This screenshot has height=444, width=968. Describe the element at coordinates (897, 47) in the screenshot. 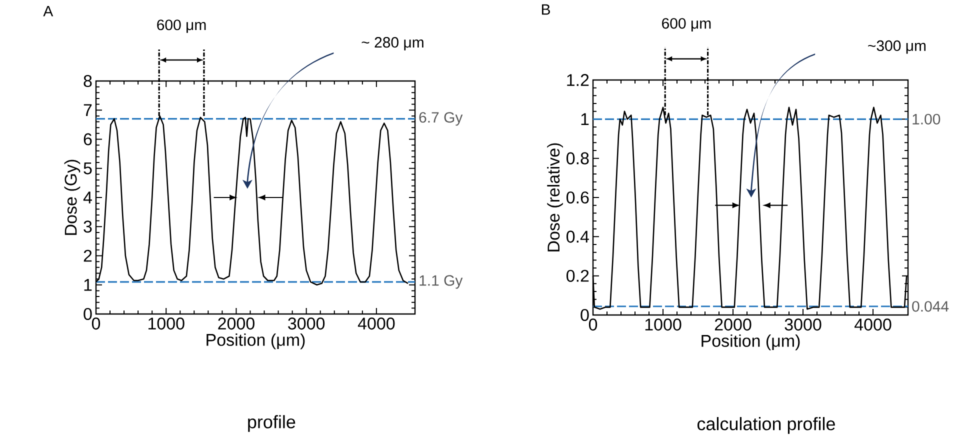

I see `text: ~300 μm` at that location.